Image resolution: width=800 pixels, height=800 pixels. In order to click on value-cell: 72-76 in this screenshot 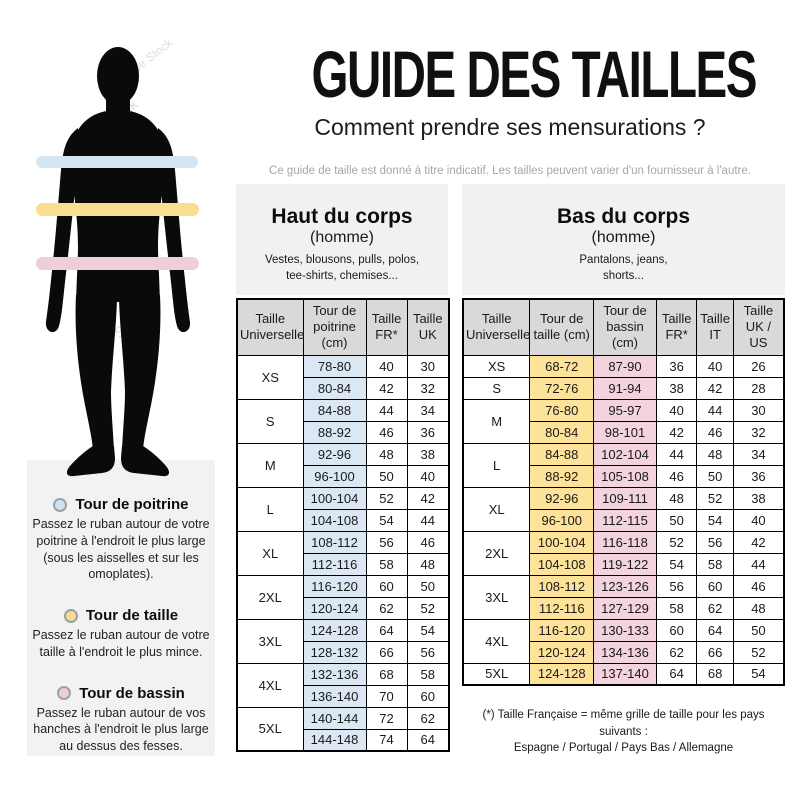, I will do `click(562, 388)`.